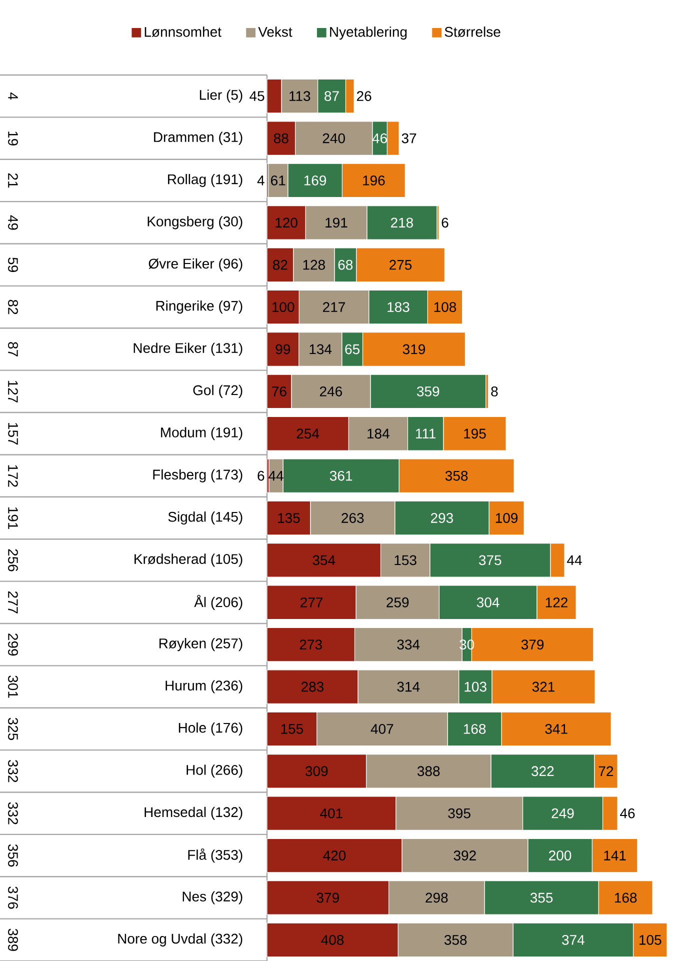 This screenshot has height=961, width=675. What do you see at coordinates (312, 687) in the screenshot?
I see `data-label: 283` at bounding box center [312, 687].